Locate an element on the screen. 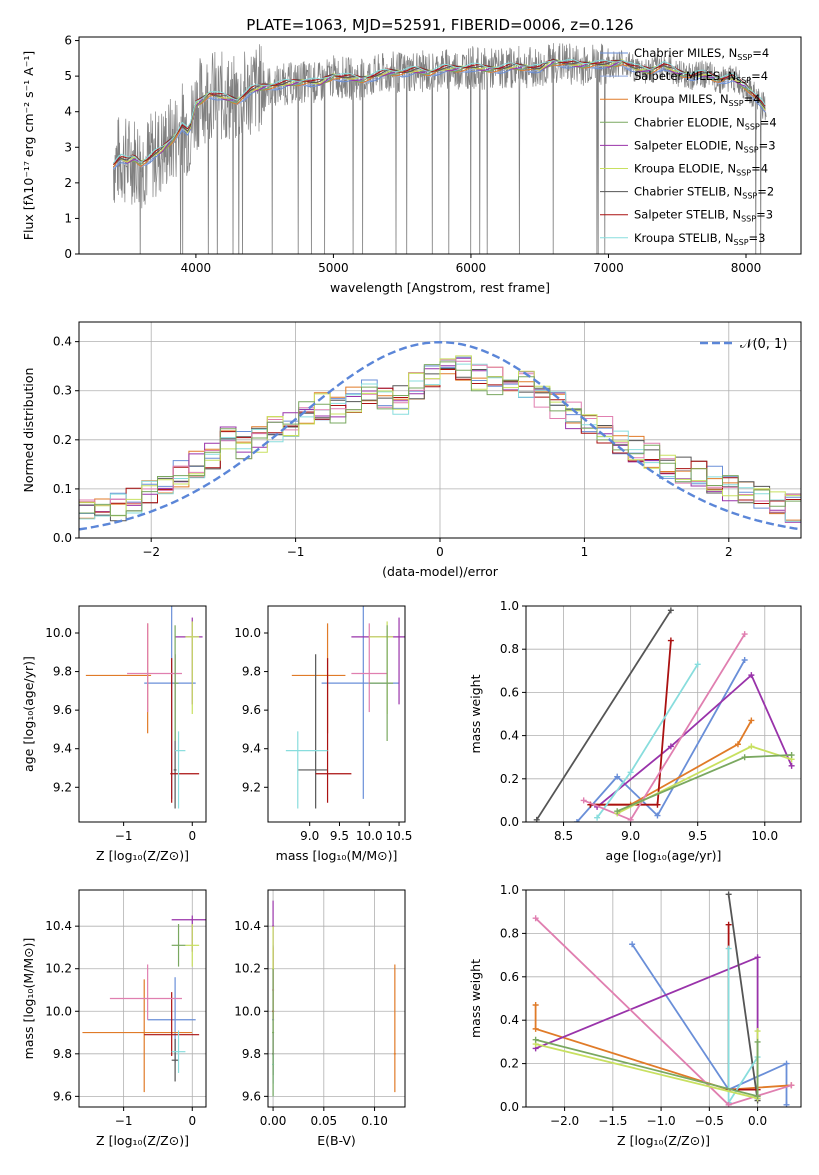 The height and width of the screenshot is (1175, 819). x-tick-label: 0.00 is located at coordinates (273, 1121).